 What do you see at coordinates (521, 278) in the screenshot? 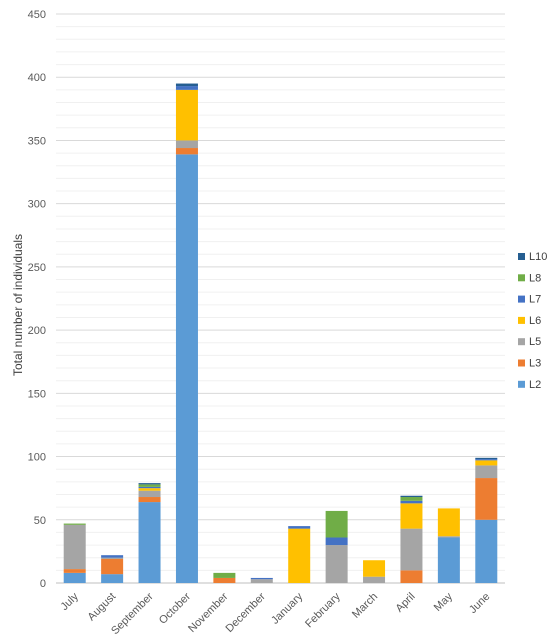
I see `legend-swatch-l8` at bounding box center [521, 278].